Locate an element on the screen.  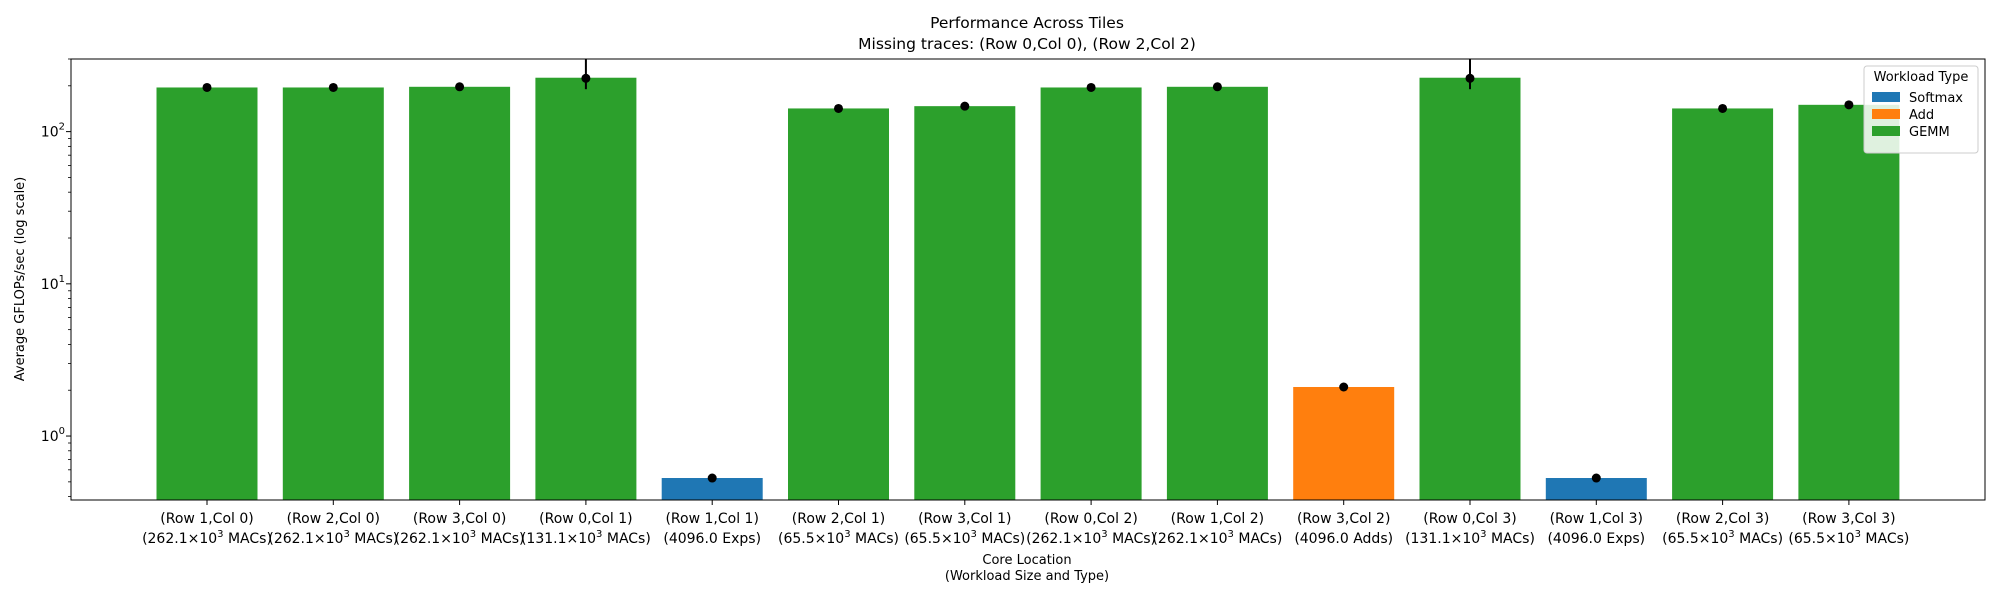
legend-title: Workload Type is located at coordinates (1921, 77).